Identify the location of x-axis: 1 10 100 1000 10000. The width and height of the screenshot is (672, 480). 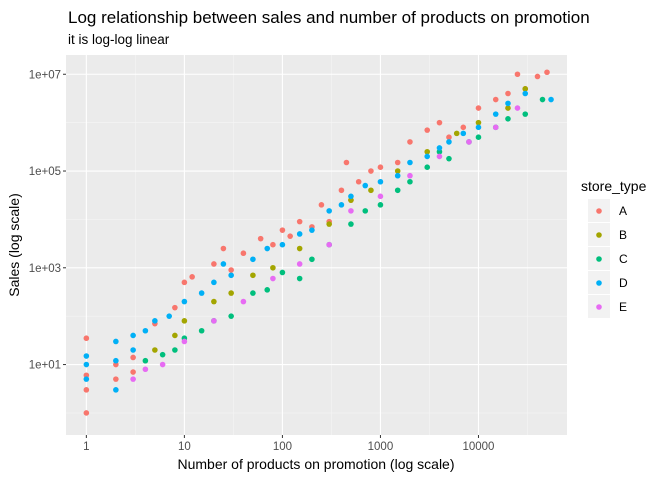
(288, 444).